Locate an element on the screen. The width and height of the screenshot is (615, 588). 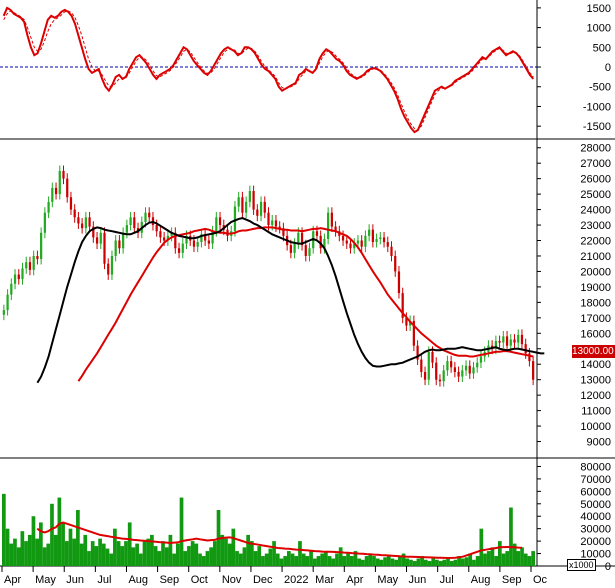
x-tick-label: Apr is located at coordinates (354, 580).